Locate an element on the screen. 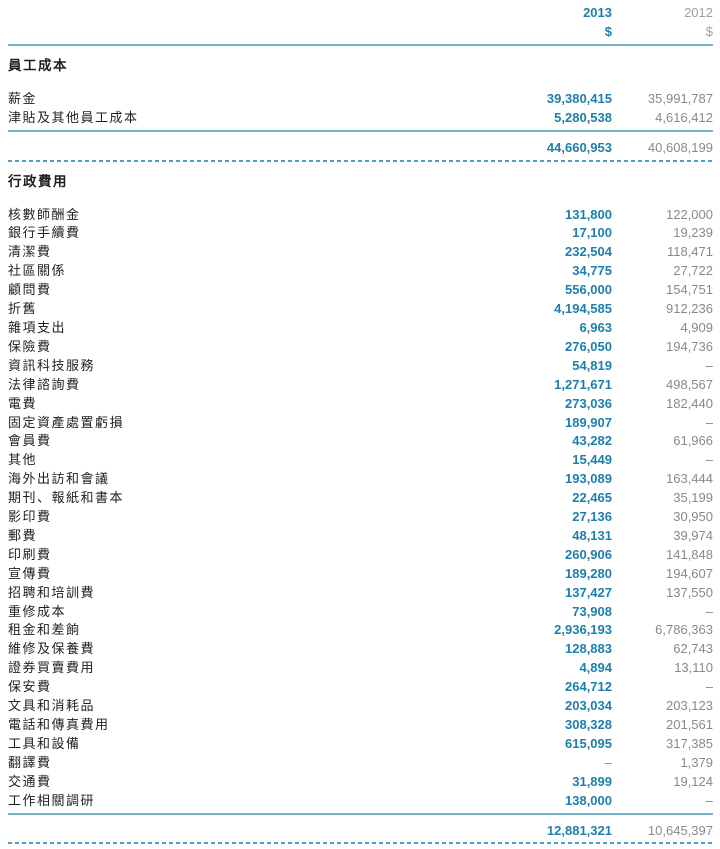 Image resolution: width=720 pixels, height=849 pixels. row-label: 會員費 is located at coordinates (30, 441).